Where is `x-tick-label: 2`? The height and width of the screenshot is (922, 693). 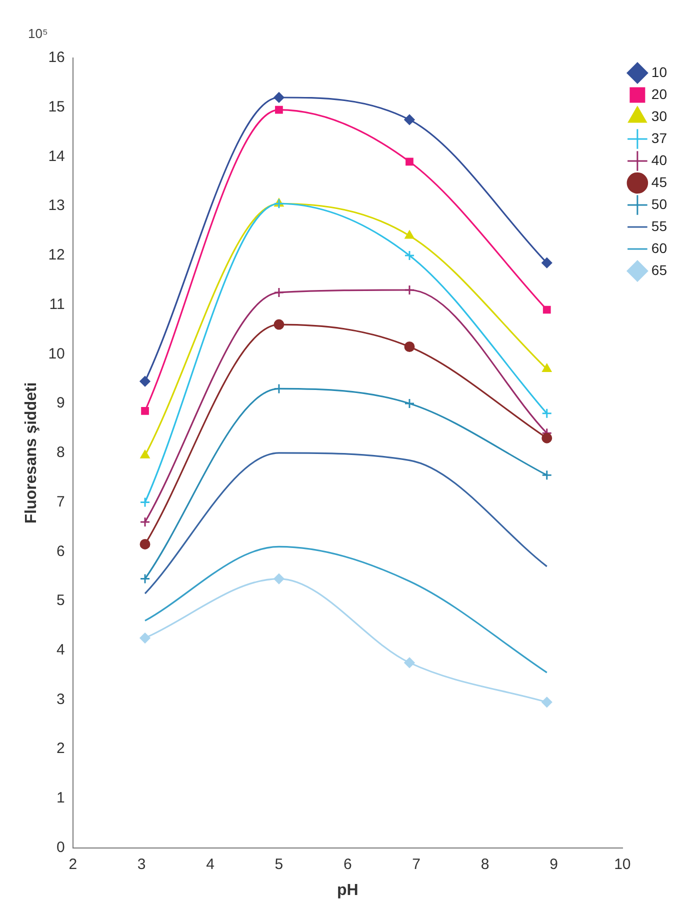
x-tick-label: 2 is located at coordinates (73, 864).